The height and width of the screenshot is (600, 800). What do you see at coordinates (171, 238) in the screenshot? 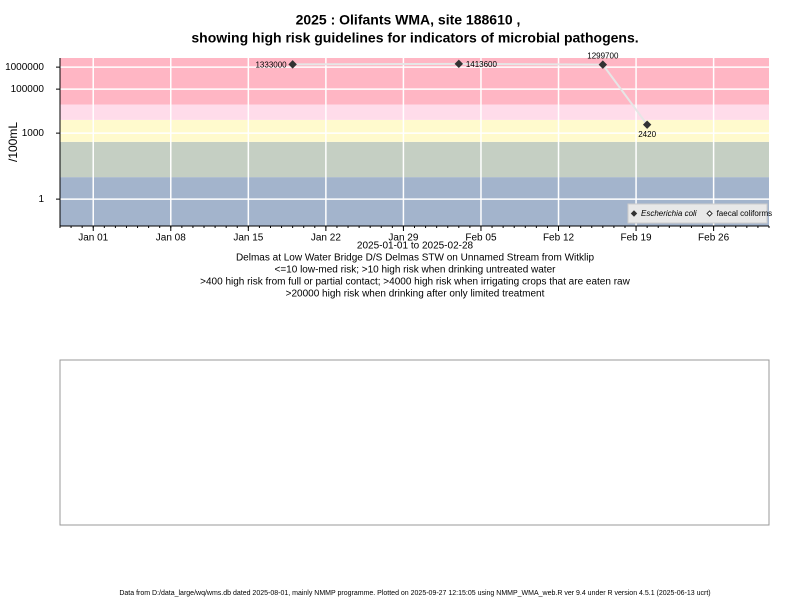
I see `x-tick-label: Jan 08` at bounding box center [171, 238].